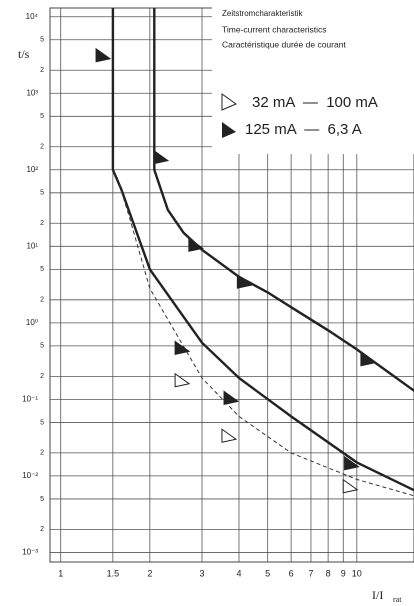 The height and width of the screenshot is (606, 414). I want to click on x-tick-label: 7, so click(310, 573).